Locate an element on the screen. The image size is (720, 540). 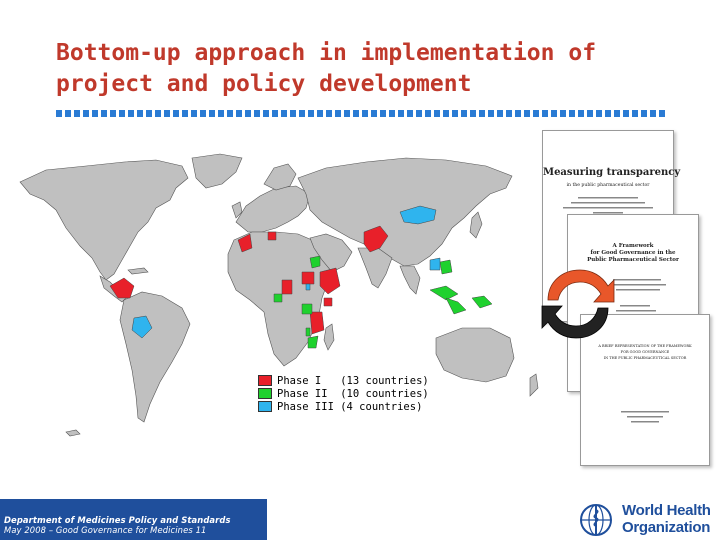
doc3-placeholder-lines is located at coordinates (645, 417).